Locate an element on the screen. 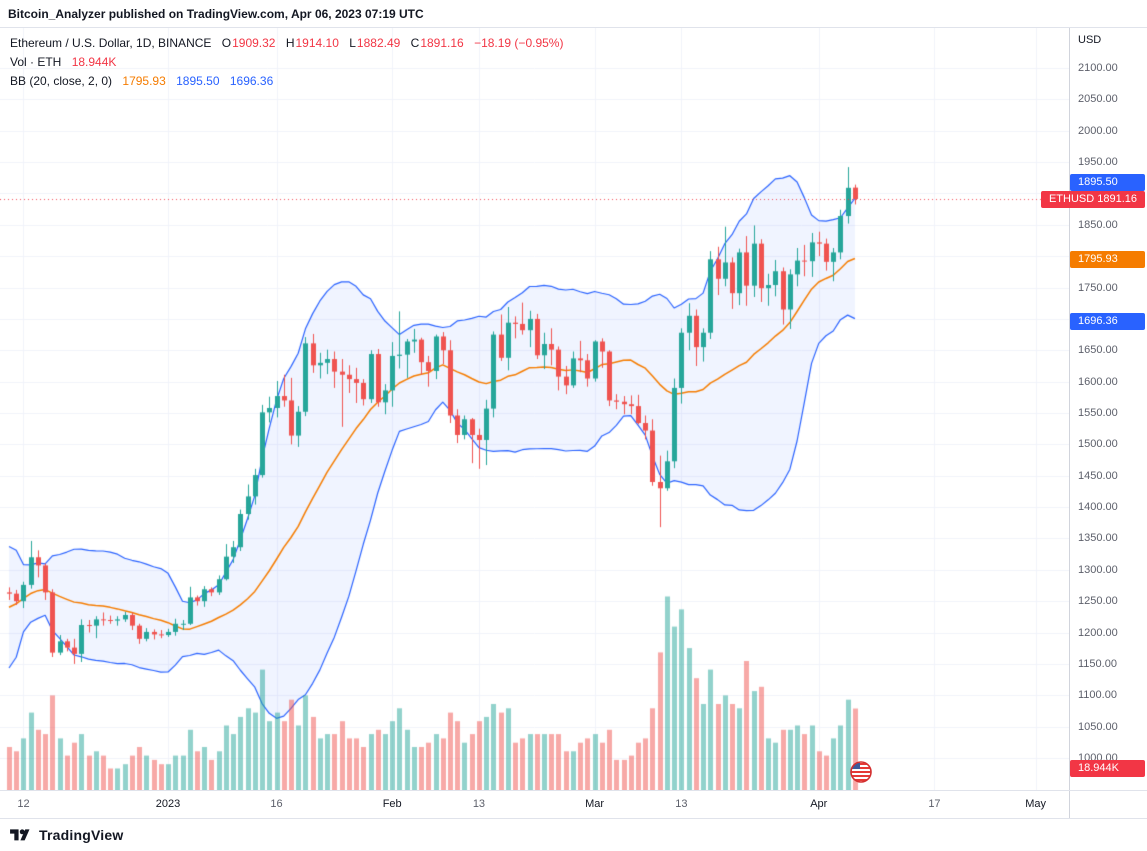 Image resolution: width=1147 pixels, height=851 pixels. price-badge-volume: 18.944K is located at coordinates (1107, 768).